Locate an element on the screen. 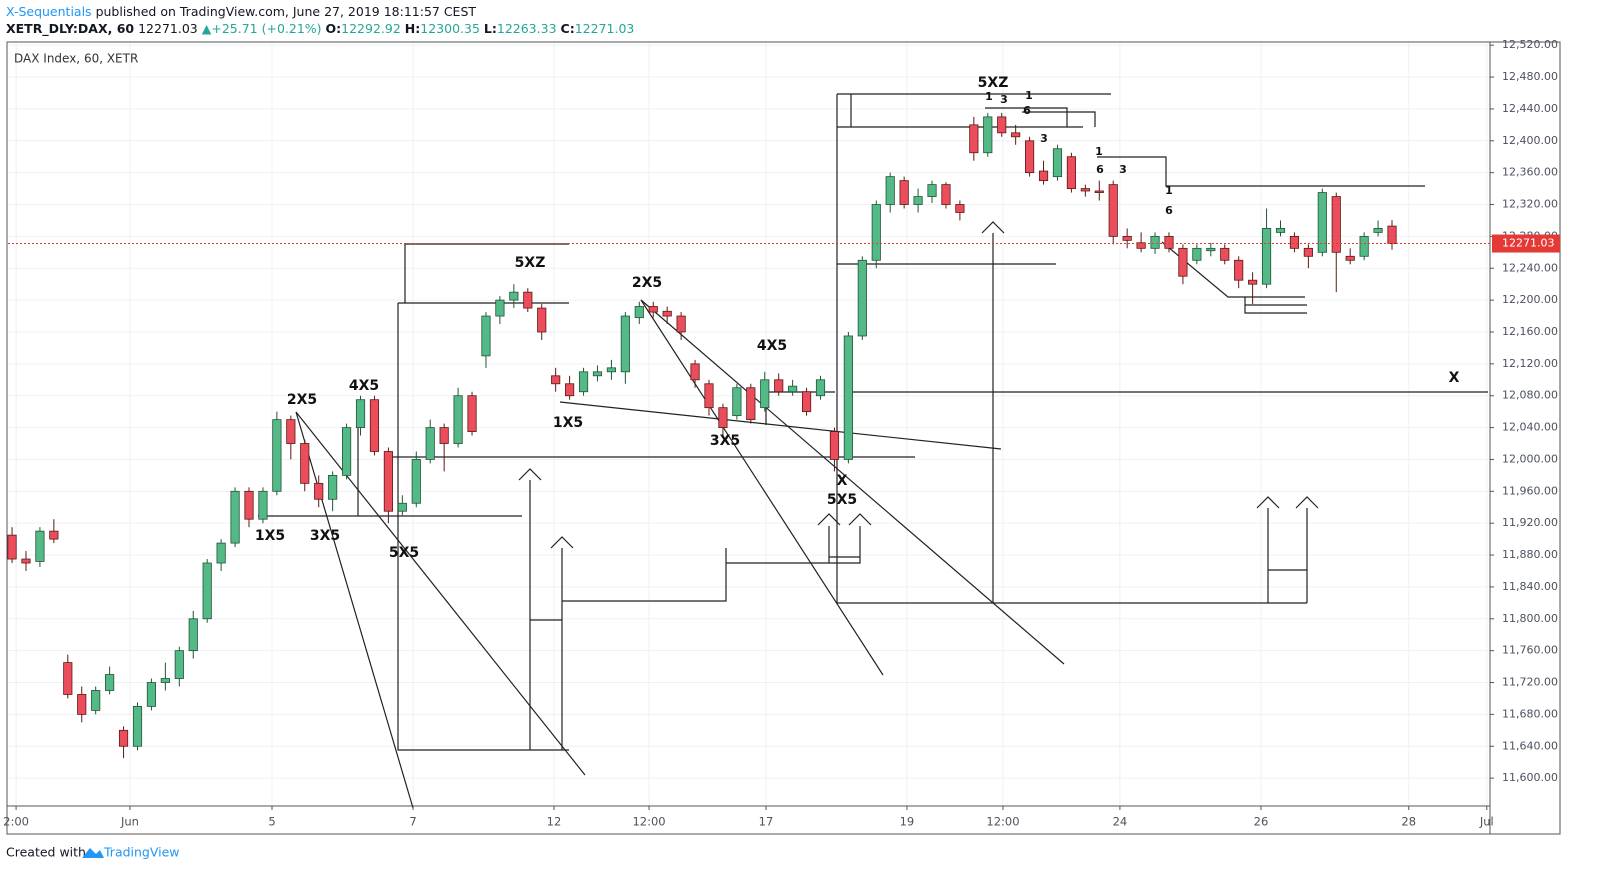  arrow: ▲ is located at coordinates (207, 28).